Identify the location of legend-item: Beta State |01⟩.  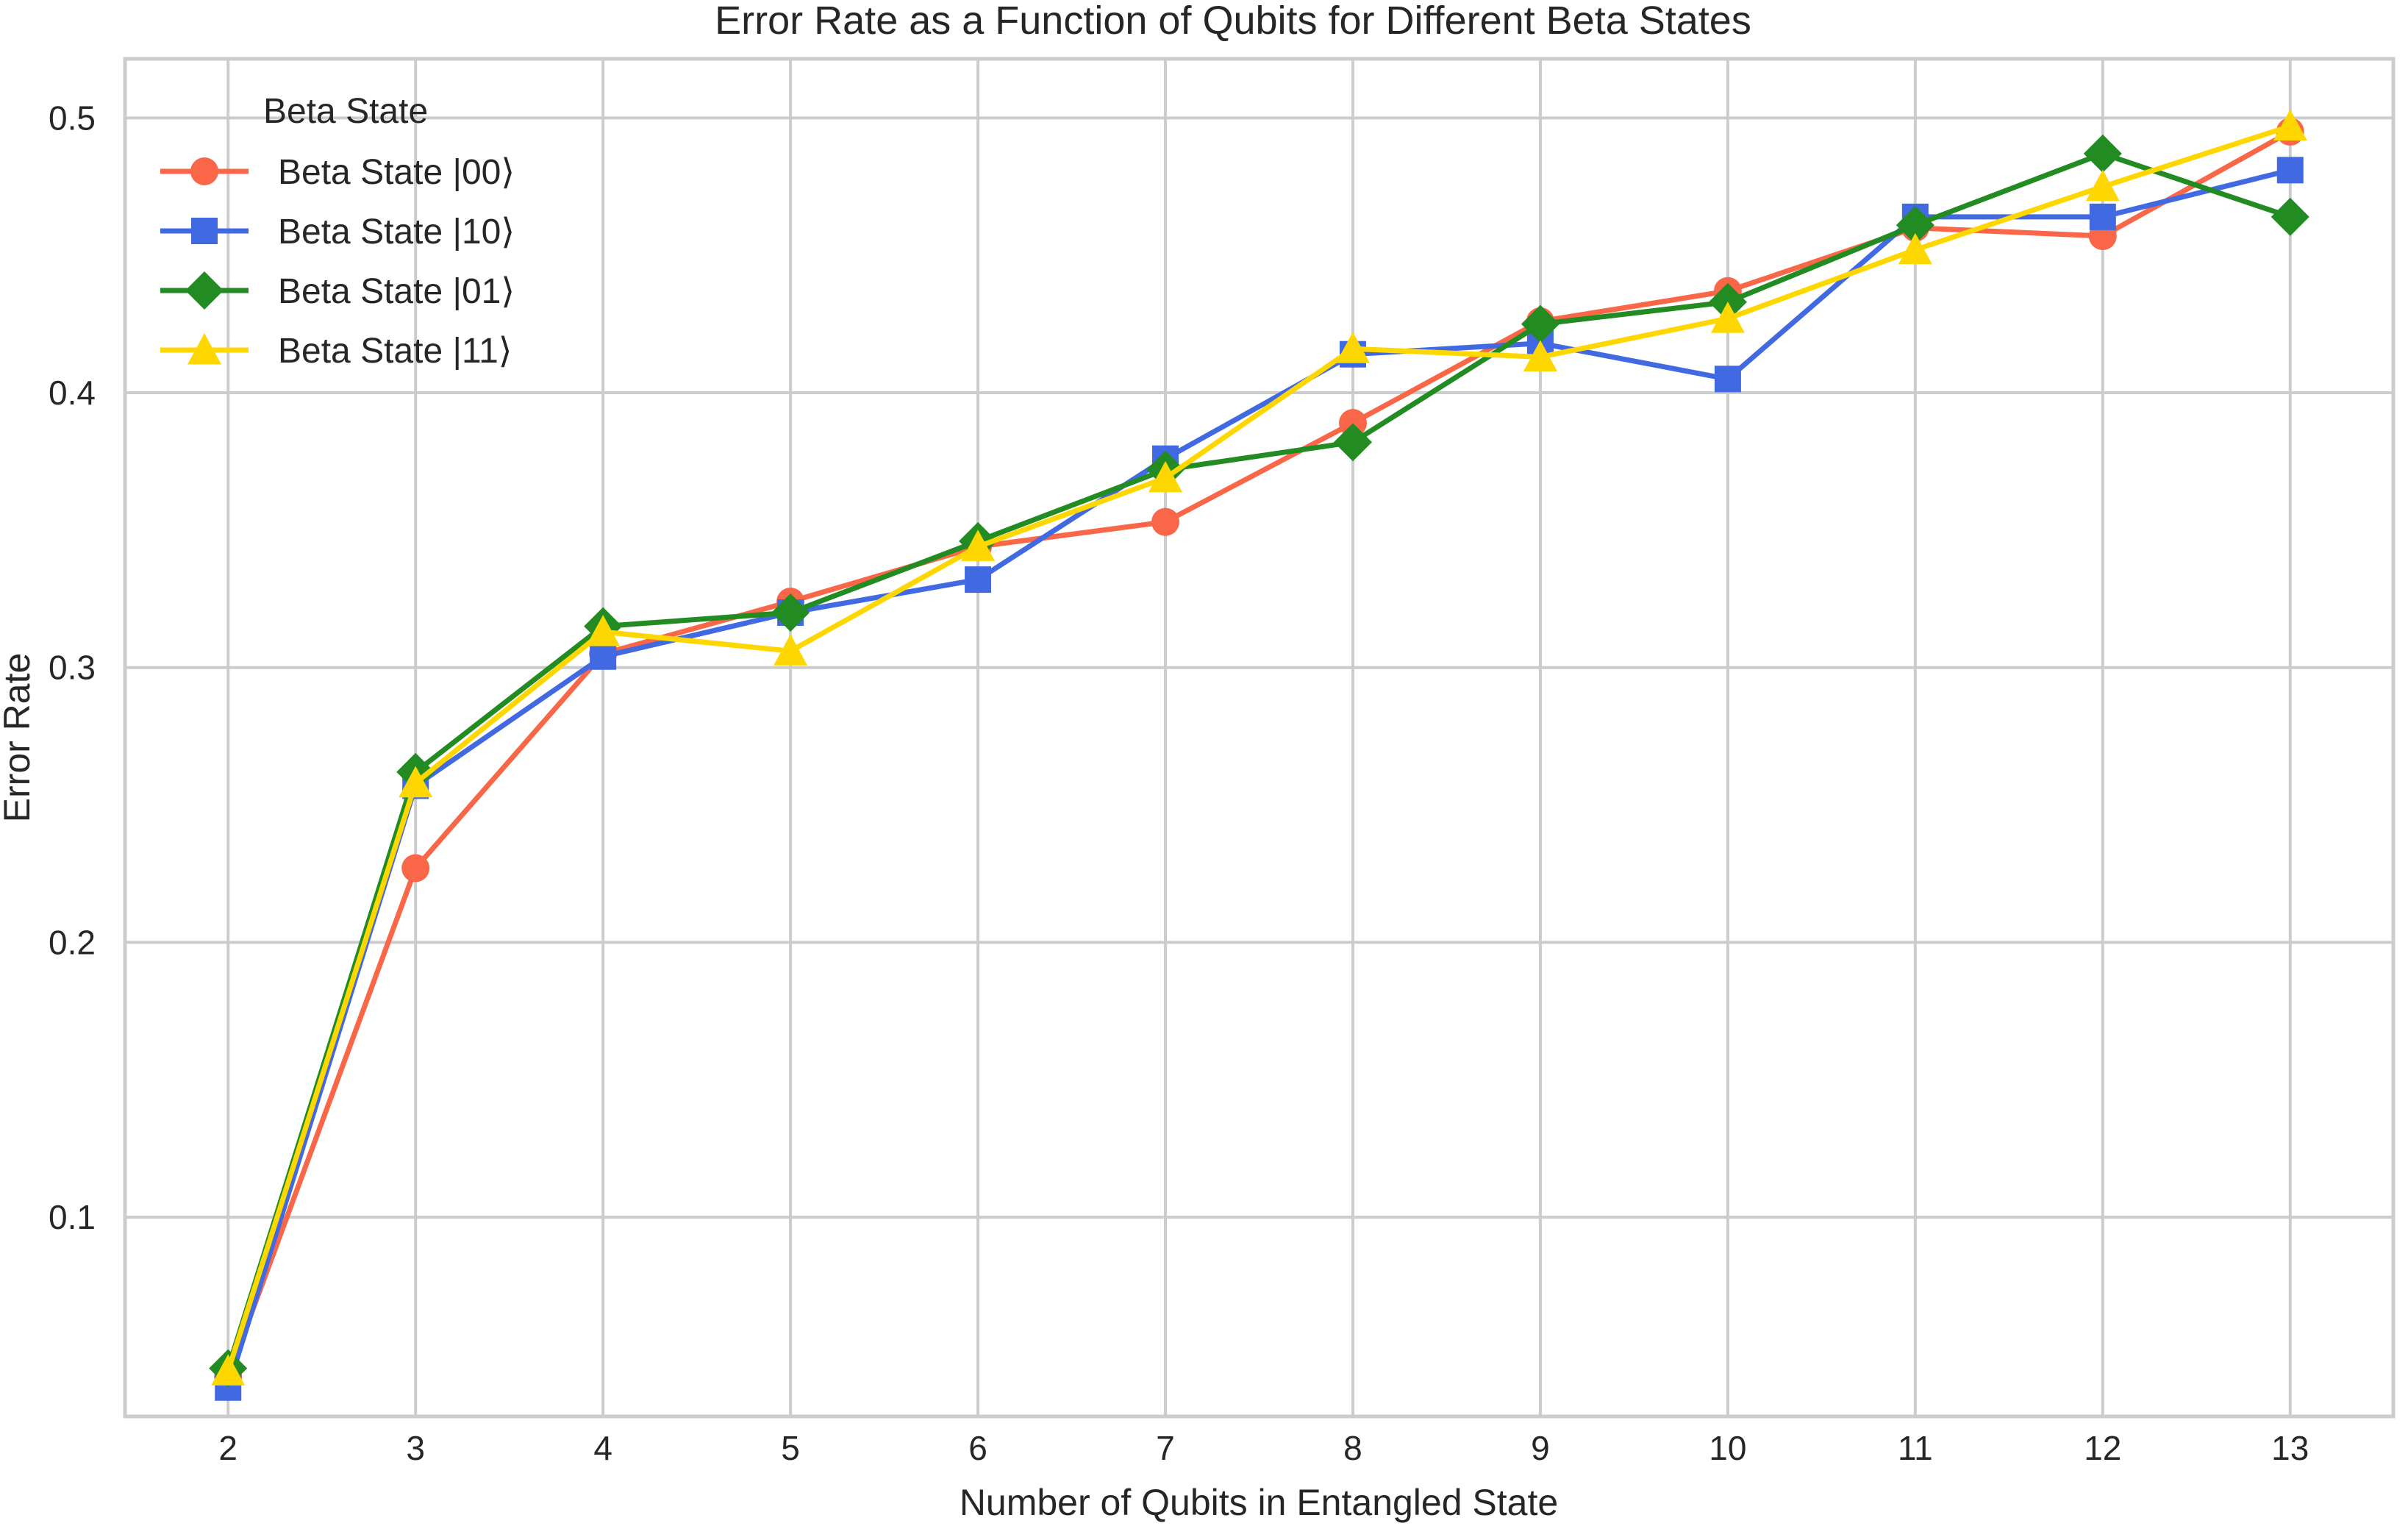
(337, 291).